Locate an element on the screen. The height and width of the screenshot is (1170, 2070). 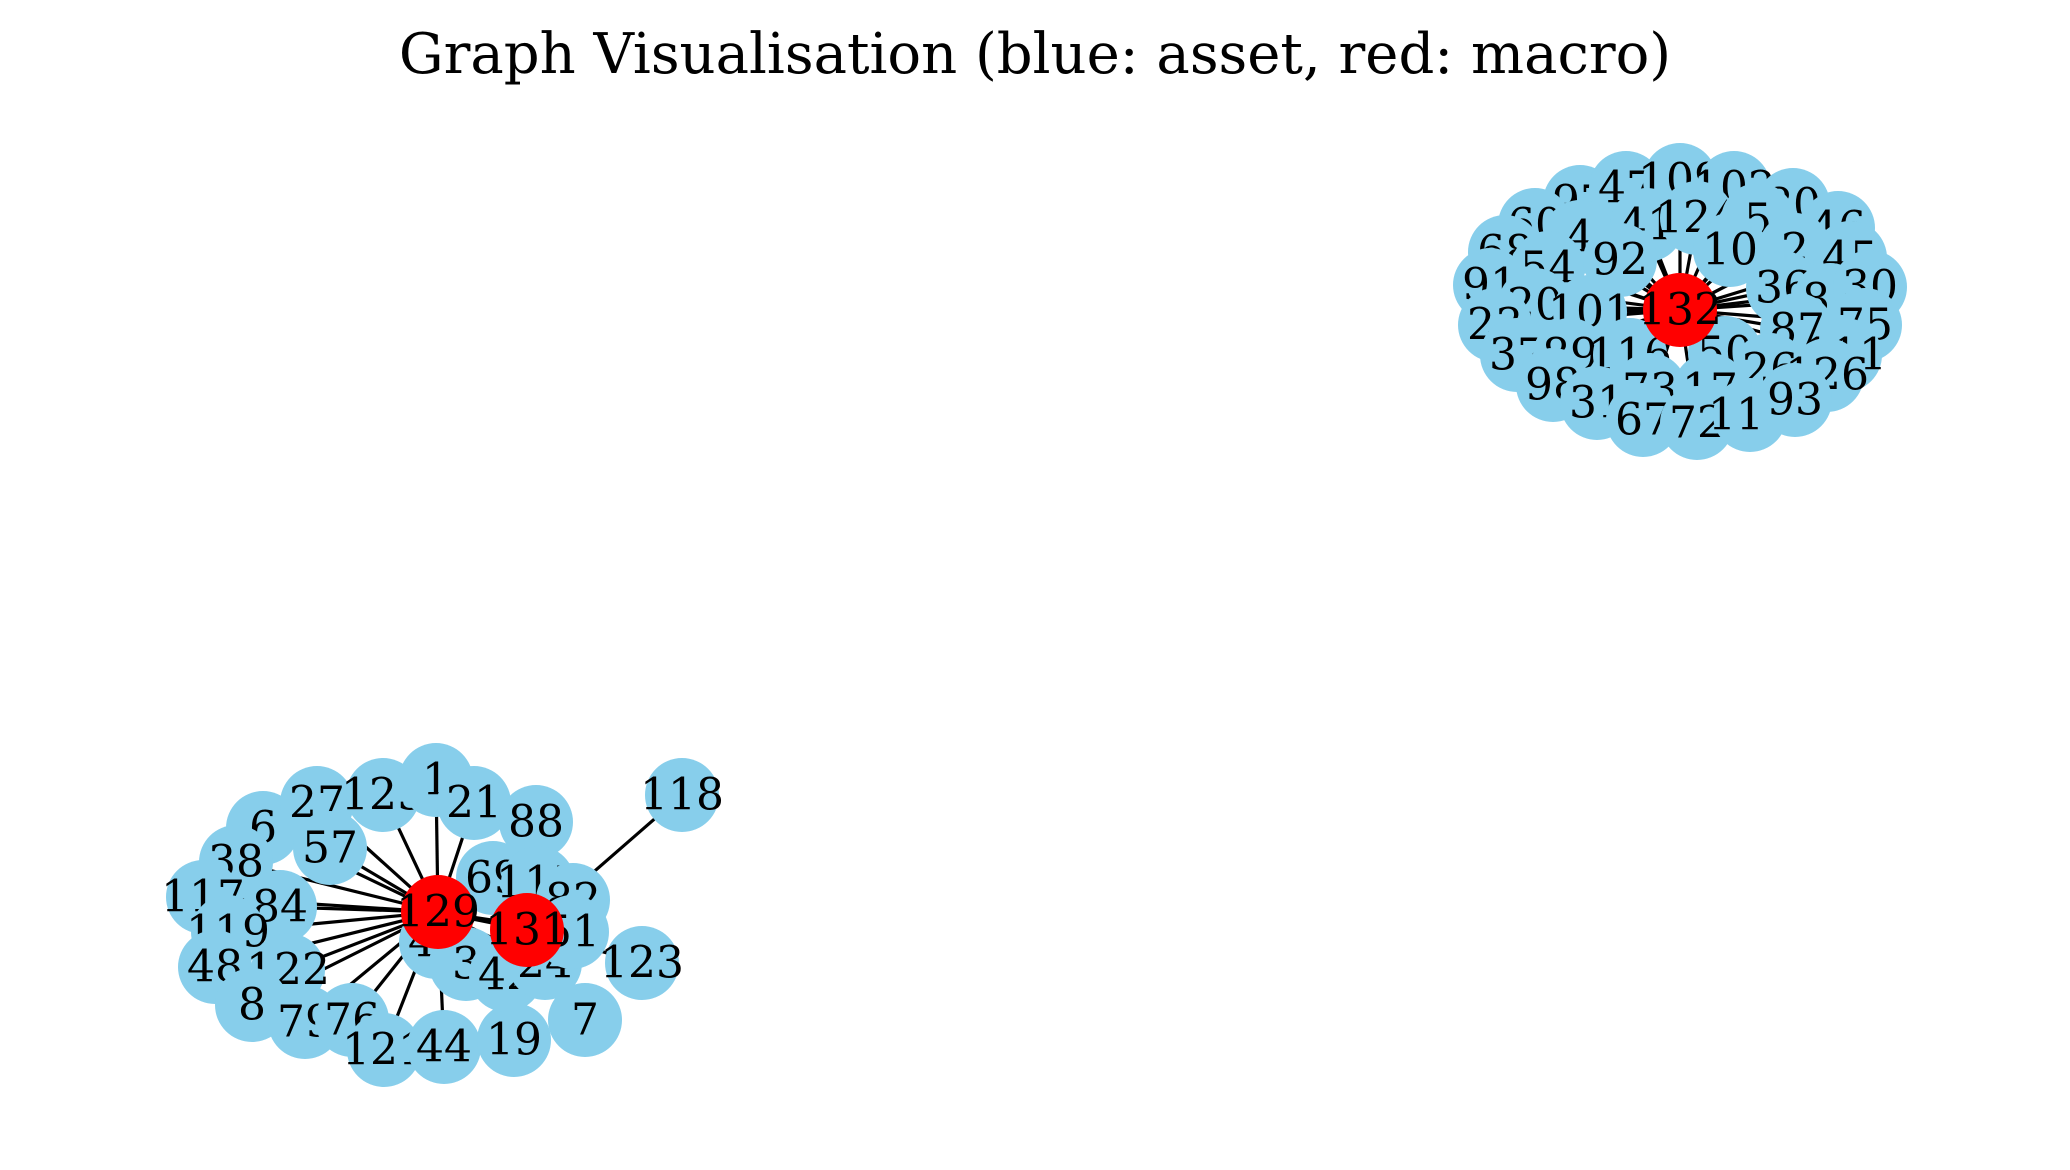
node-label: 8 is located at coordinates (252, 1005).